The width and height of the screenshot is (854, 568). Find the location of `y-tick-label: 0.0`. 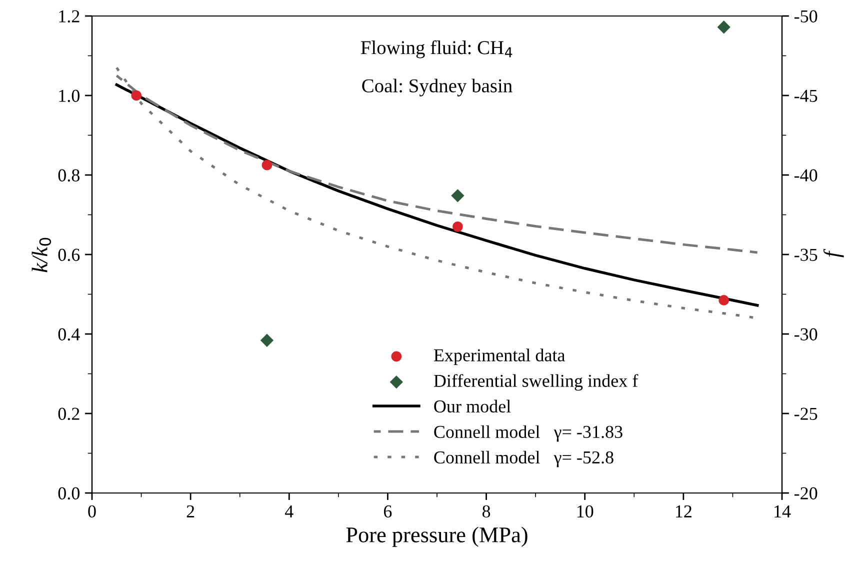

y-tick-label: 0.0 is located at coordinates (69, 493).